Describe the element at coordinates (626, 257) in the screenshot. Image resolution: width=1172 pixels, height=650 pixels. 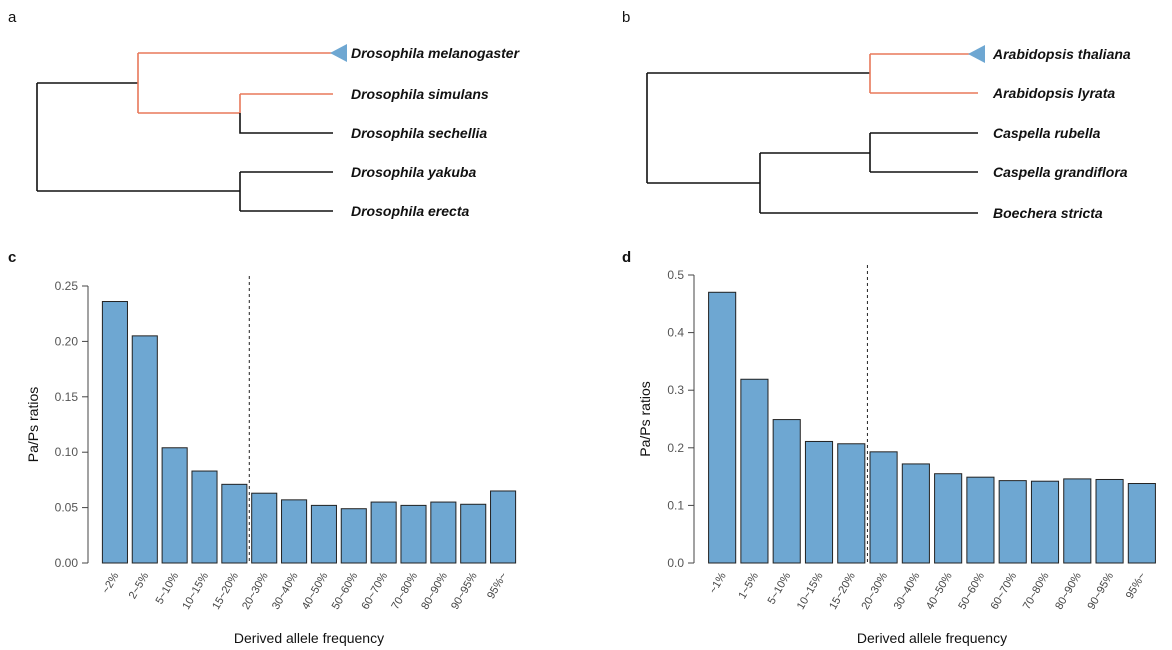
I see `panel-label-d: d` at that location.